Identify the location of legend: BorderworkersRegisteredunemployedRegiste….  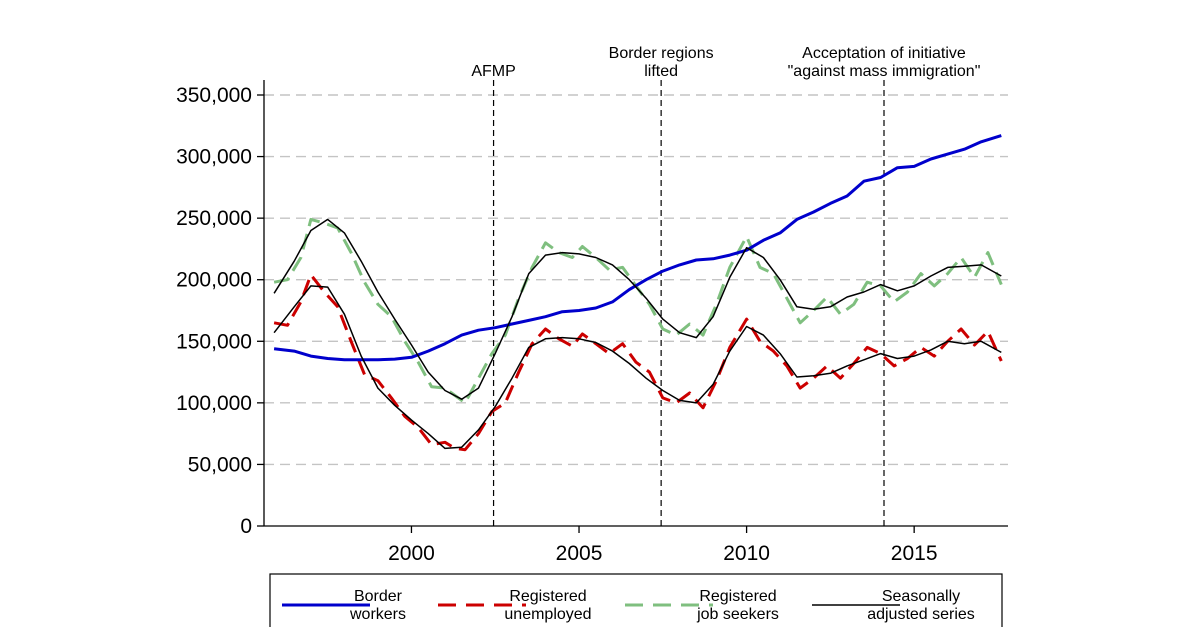
(636, 602).